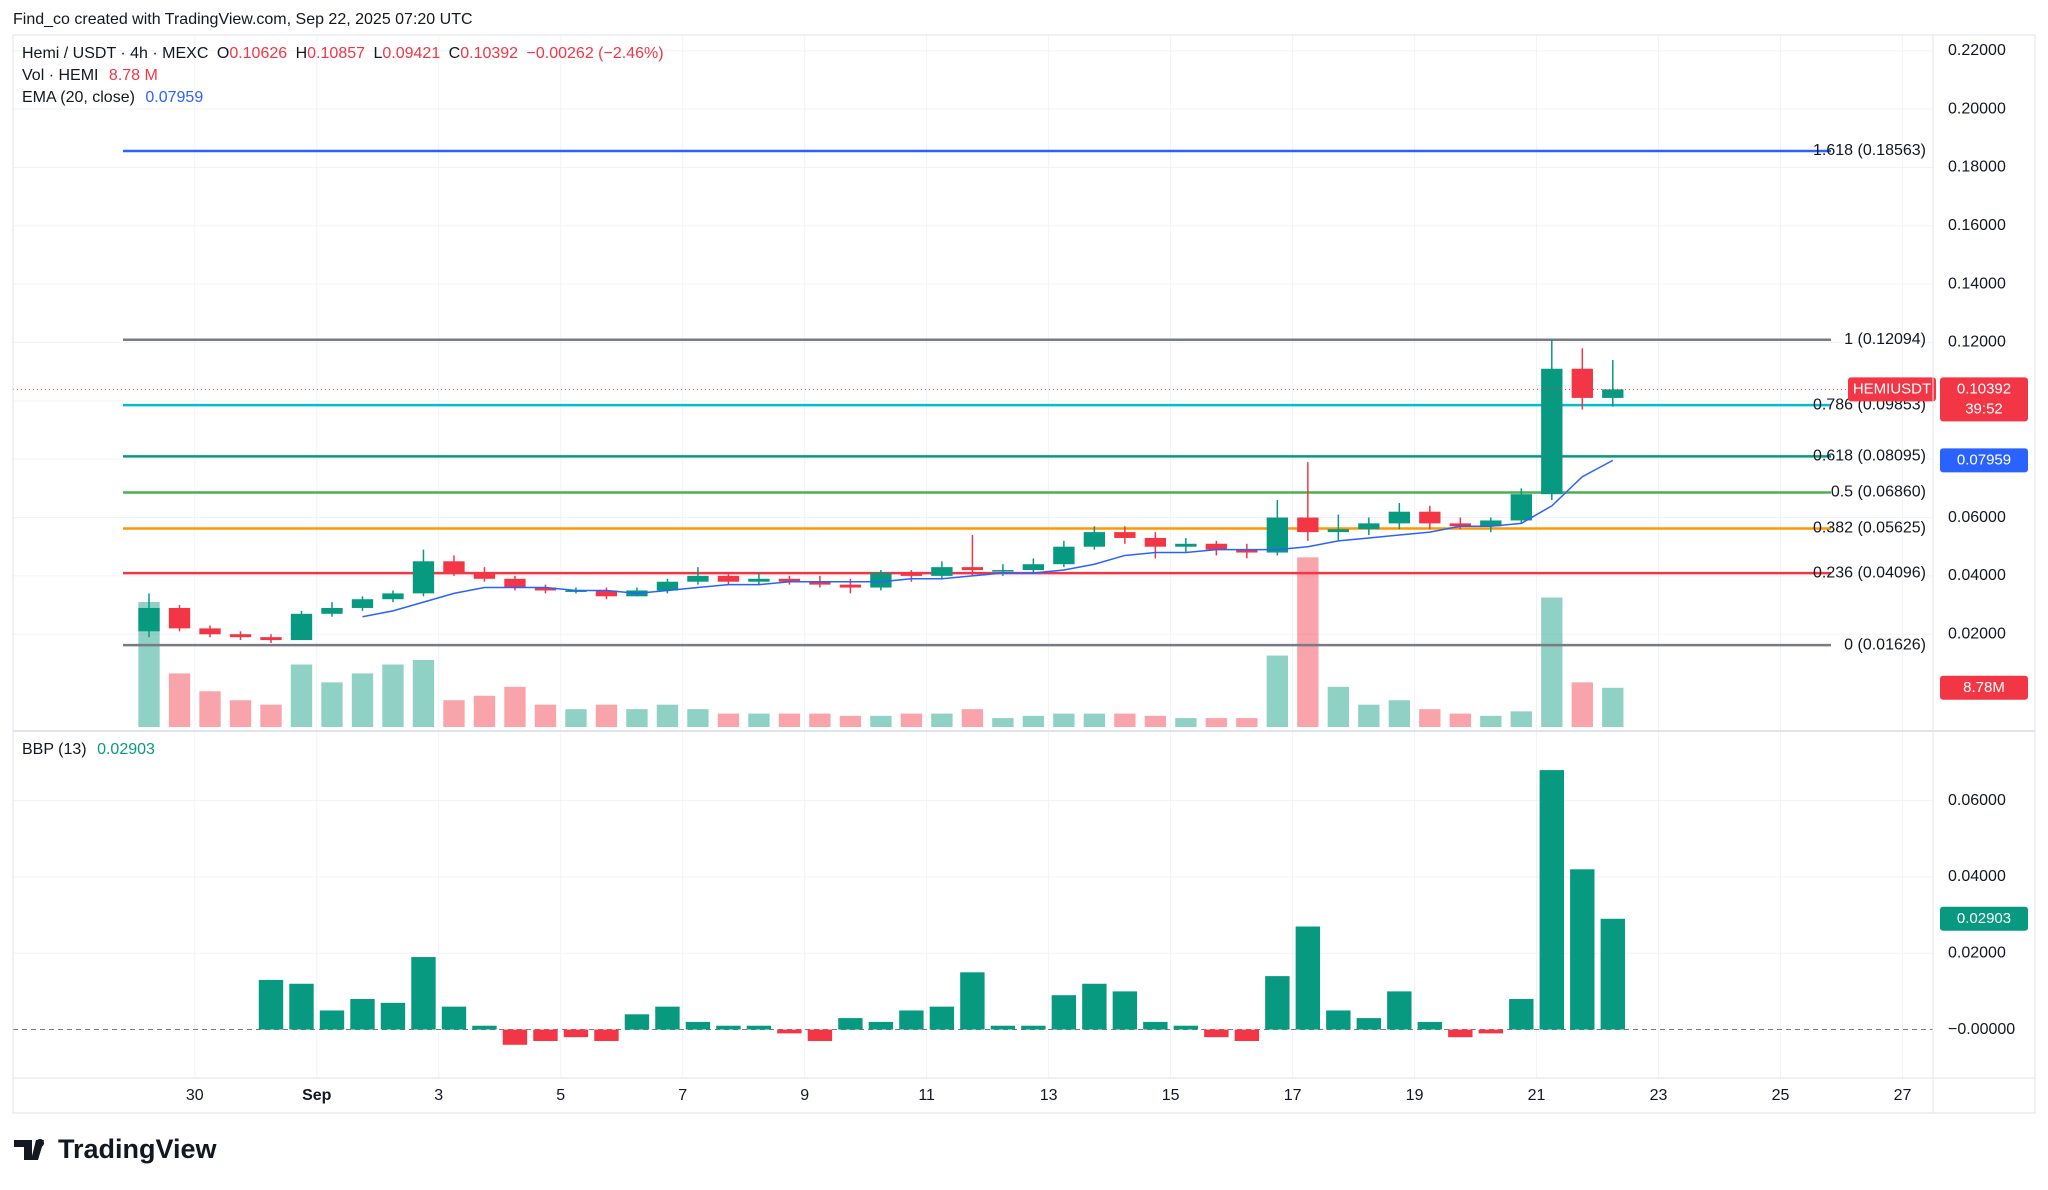  Describe the element at coordinates (1977, 50) in the screenshot. I see `y-tick-label: 0.22000` at that location.